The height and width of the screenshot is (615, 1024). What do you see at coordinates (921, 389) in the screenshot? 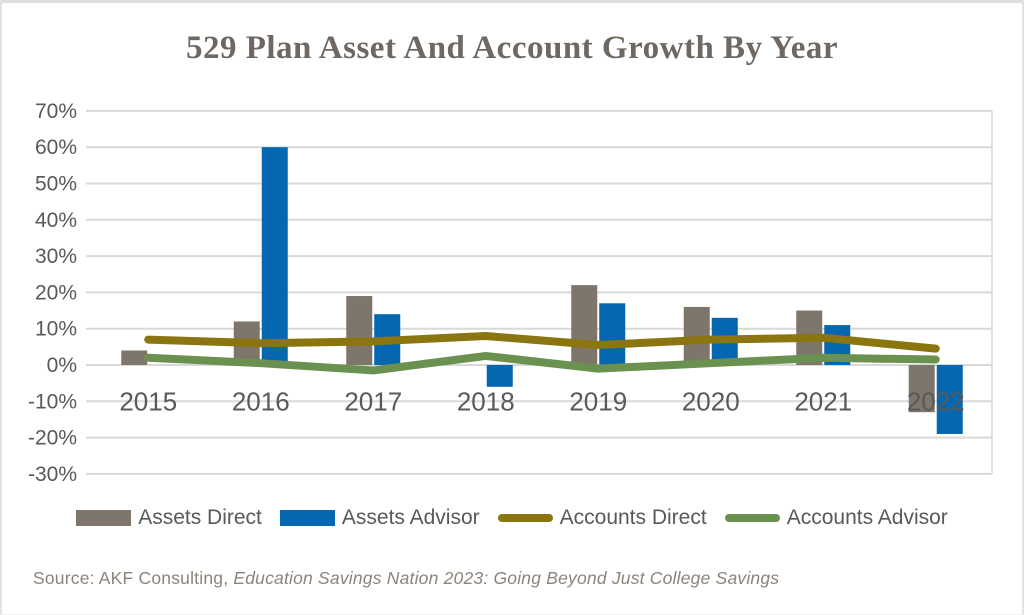
I see `bar-assets_direct-2022` at bounding box center [921, 389].